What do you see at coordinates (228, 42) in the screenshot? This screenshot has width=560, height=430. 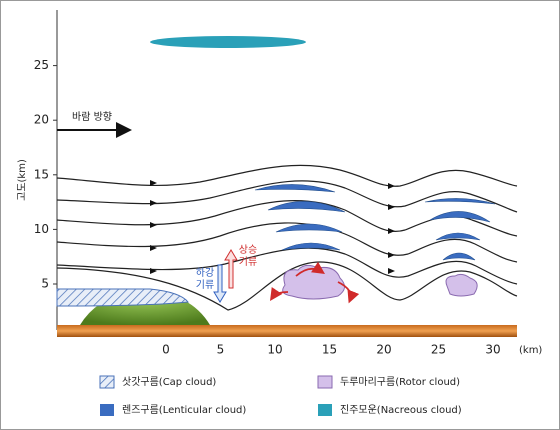 I see `nacreous-cloud` at bounding box center [228, 42].